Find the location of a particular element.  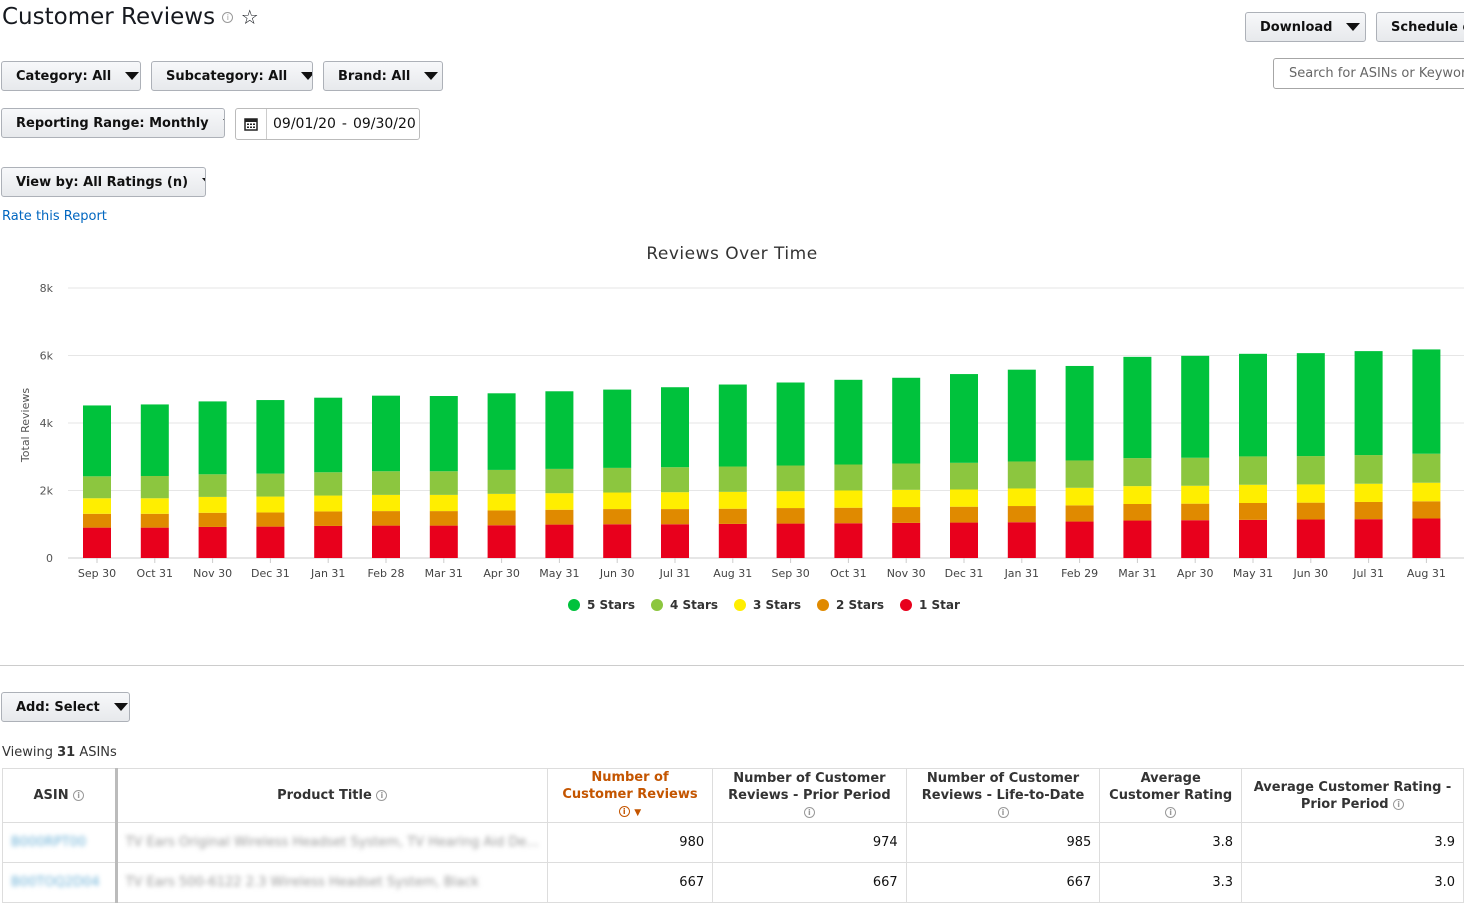

legend-item: 3 Stars is located at coordinates (767, 605).